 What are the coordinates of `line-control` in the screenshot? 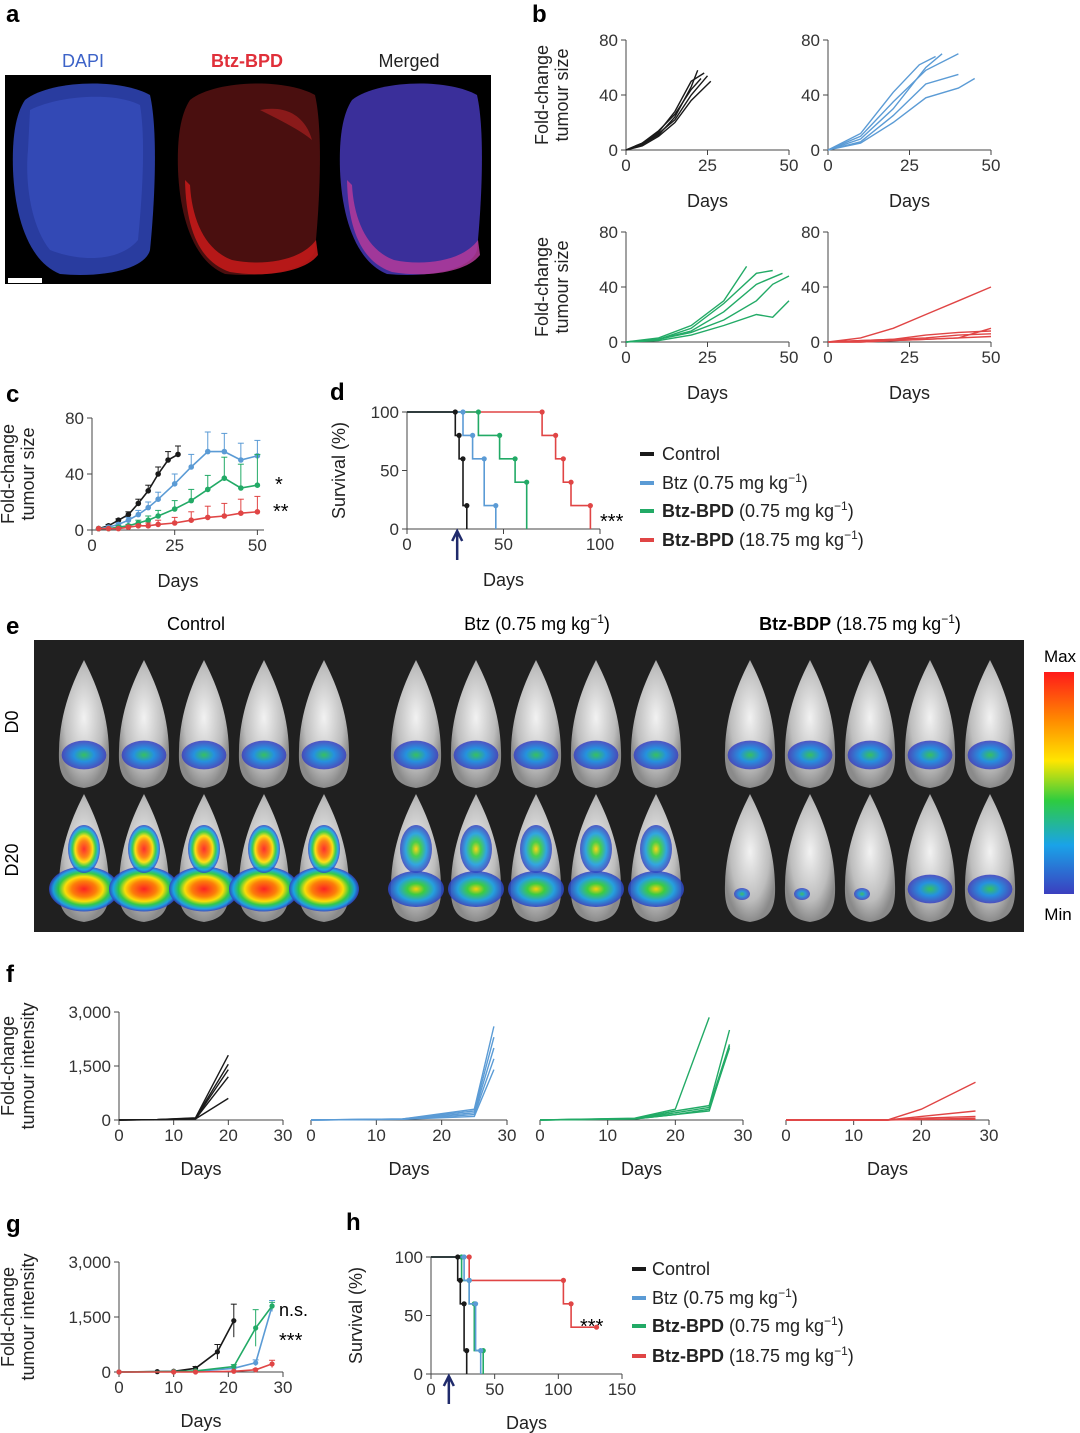 It's located at (668, 115).